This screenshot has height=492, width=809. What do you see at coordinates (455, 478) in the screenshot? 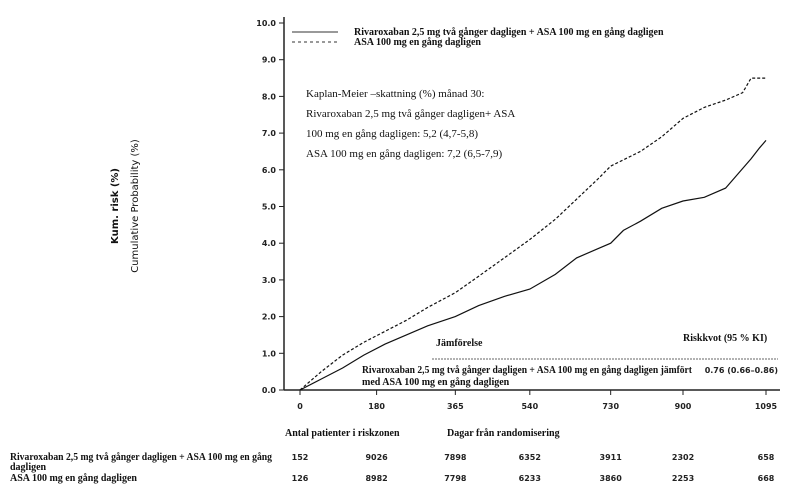
I see `risk-count: 7798` at bounding box center [455, 478].